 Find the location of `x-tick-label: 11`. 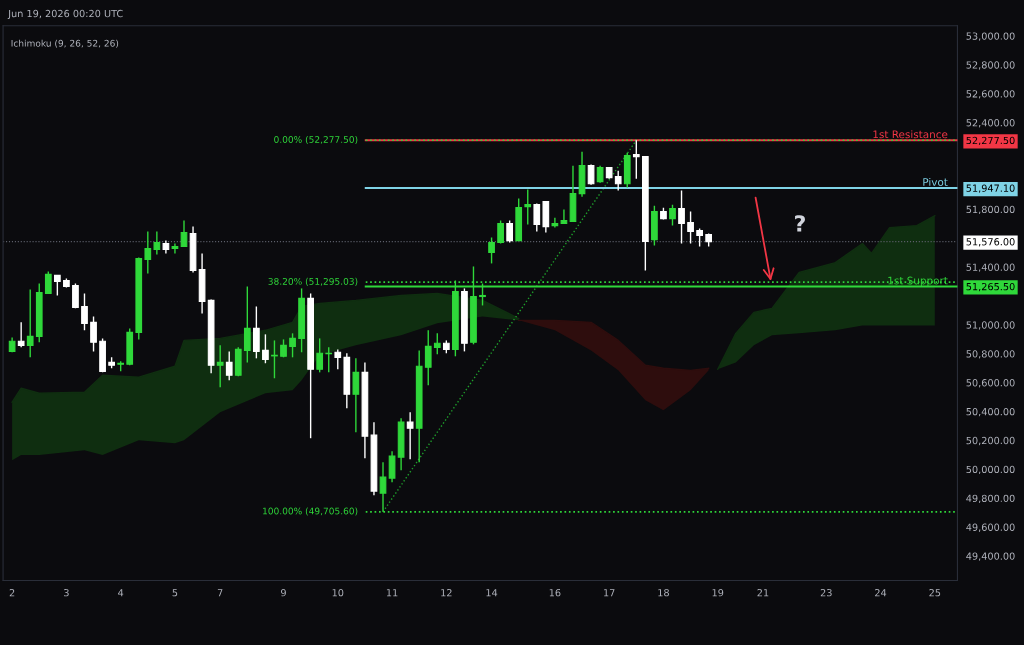

x-tick-label: 11 is located at coordinates (392, 593).